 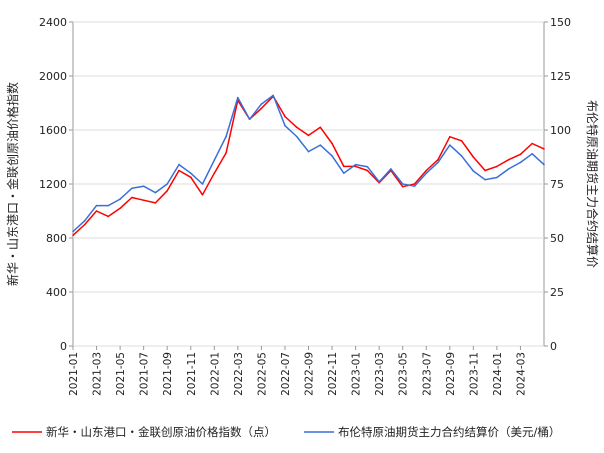 I want to click on x-tick-label: 2022-09, so click(x=310, y=374).